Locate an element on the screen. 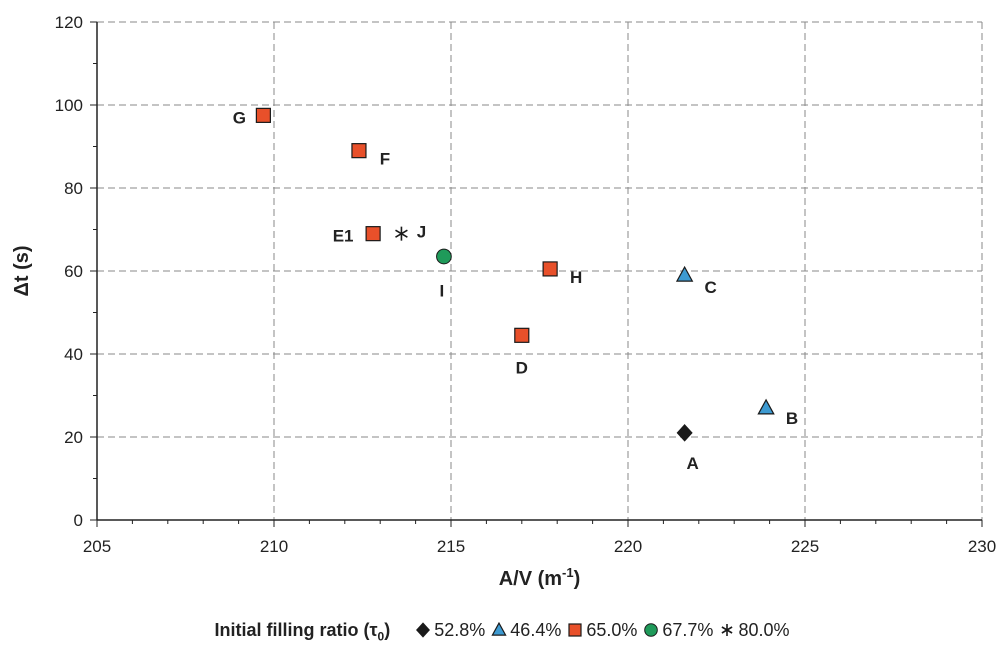 The image size is (1004, 659). legend-item: 52.8% is located at coordinates (450, 630).